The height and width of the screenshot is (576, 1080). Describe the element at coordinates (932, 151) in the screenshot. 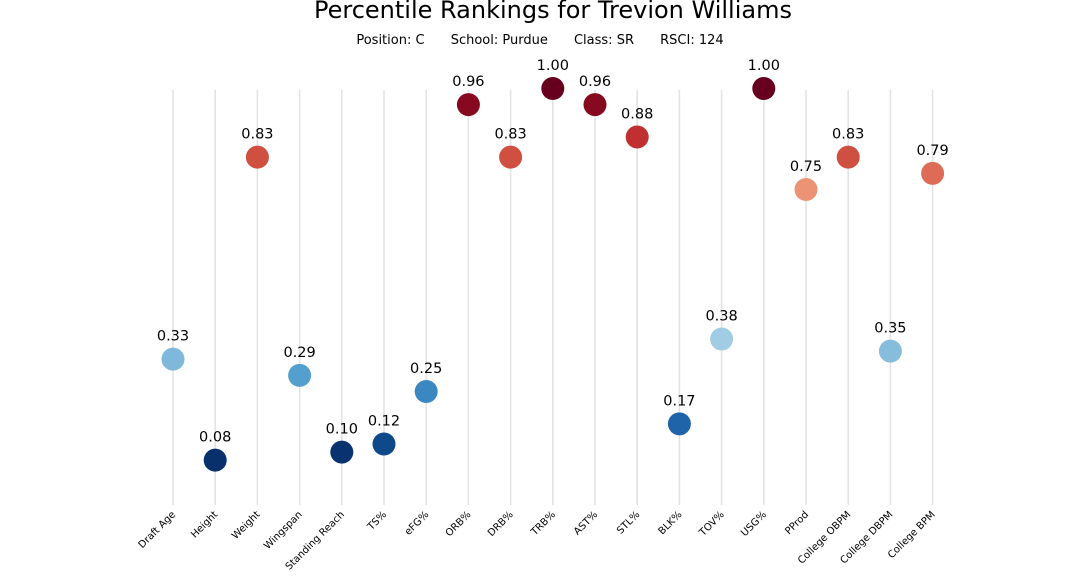

I see `data-label: 0.79` at that location.